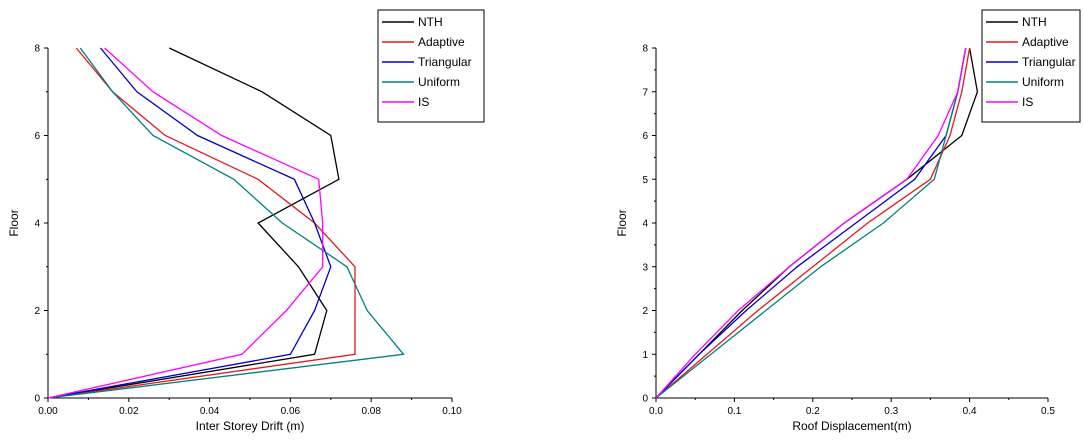 This screenshot has width=1083, height=447. I want to click on x-axis-label: Inter Storey Drift (m), so click(250, 426).